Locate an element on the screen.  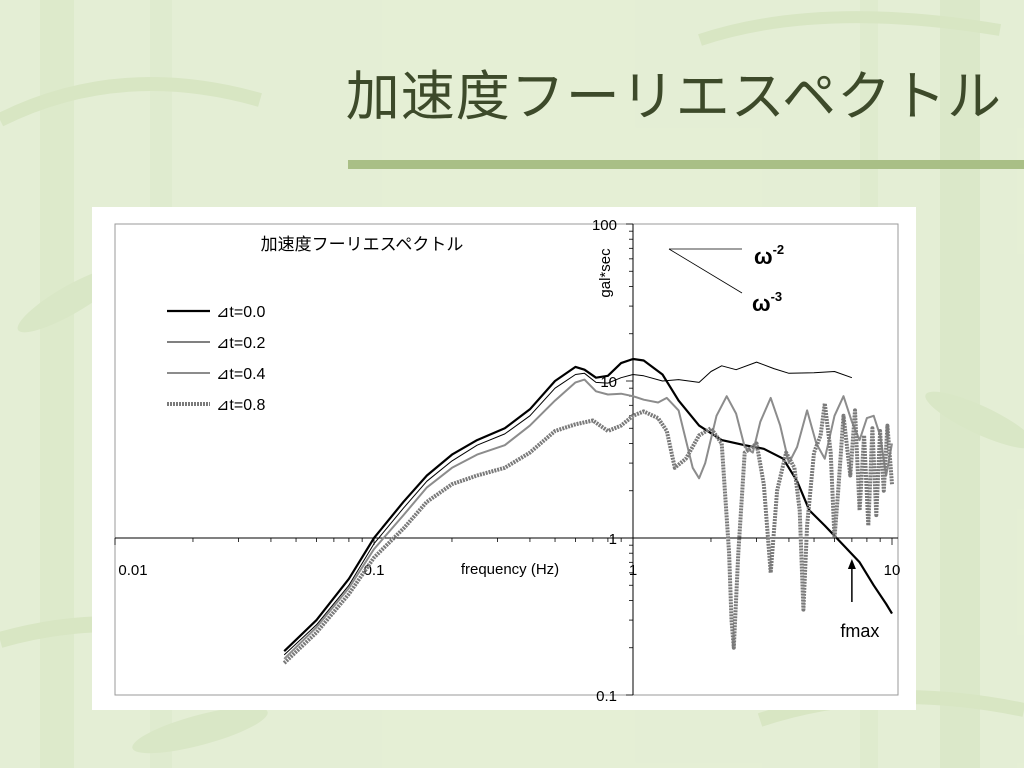
x-axis-label: frequency (Hz) is located at coordinates (510, 569).